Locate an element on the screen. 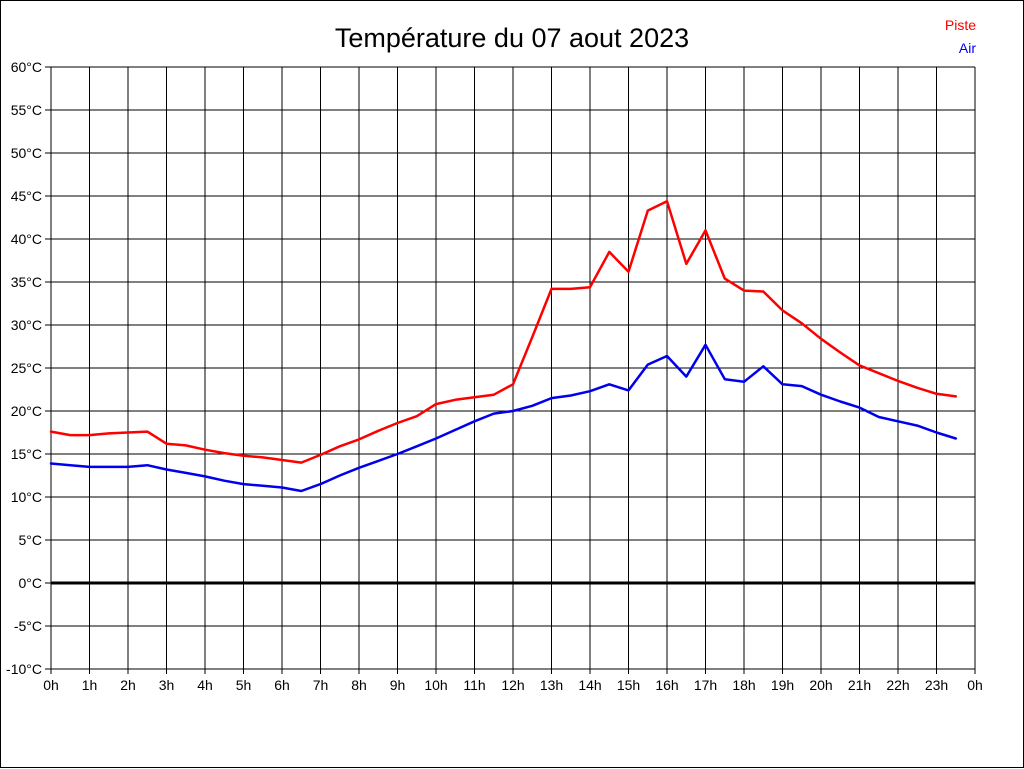 Image resolution: width=1024 pixels, height=769 pixels. x-axis-label: 15h is located at coordinates (628, 685).